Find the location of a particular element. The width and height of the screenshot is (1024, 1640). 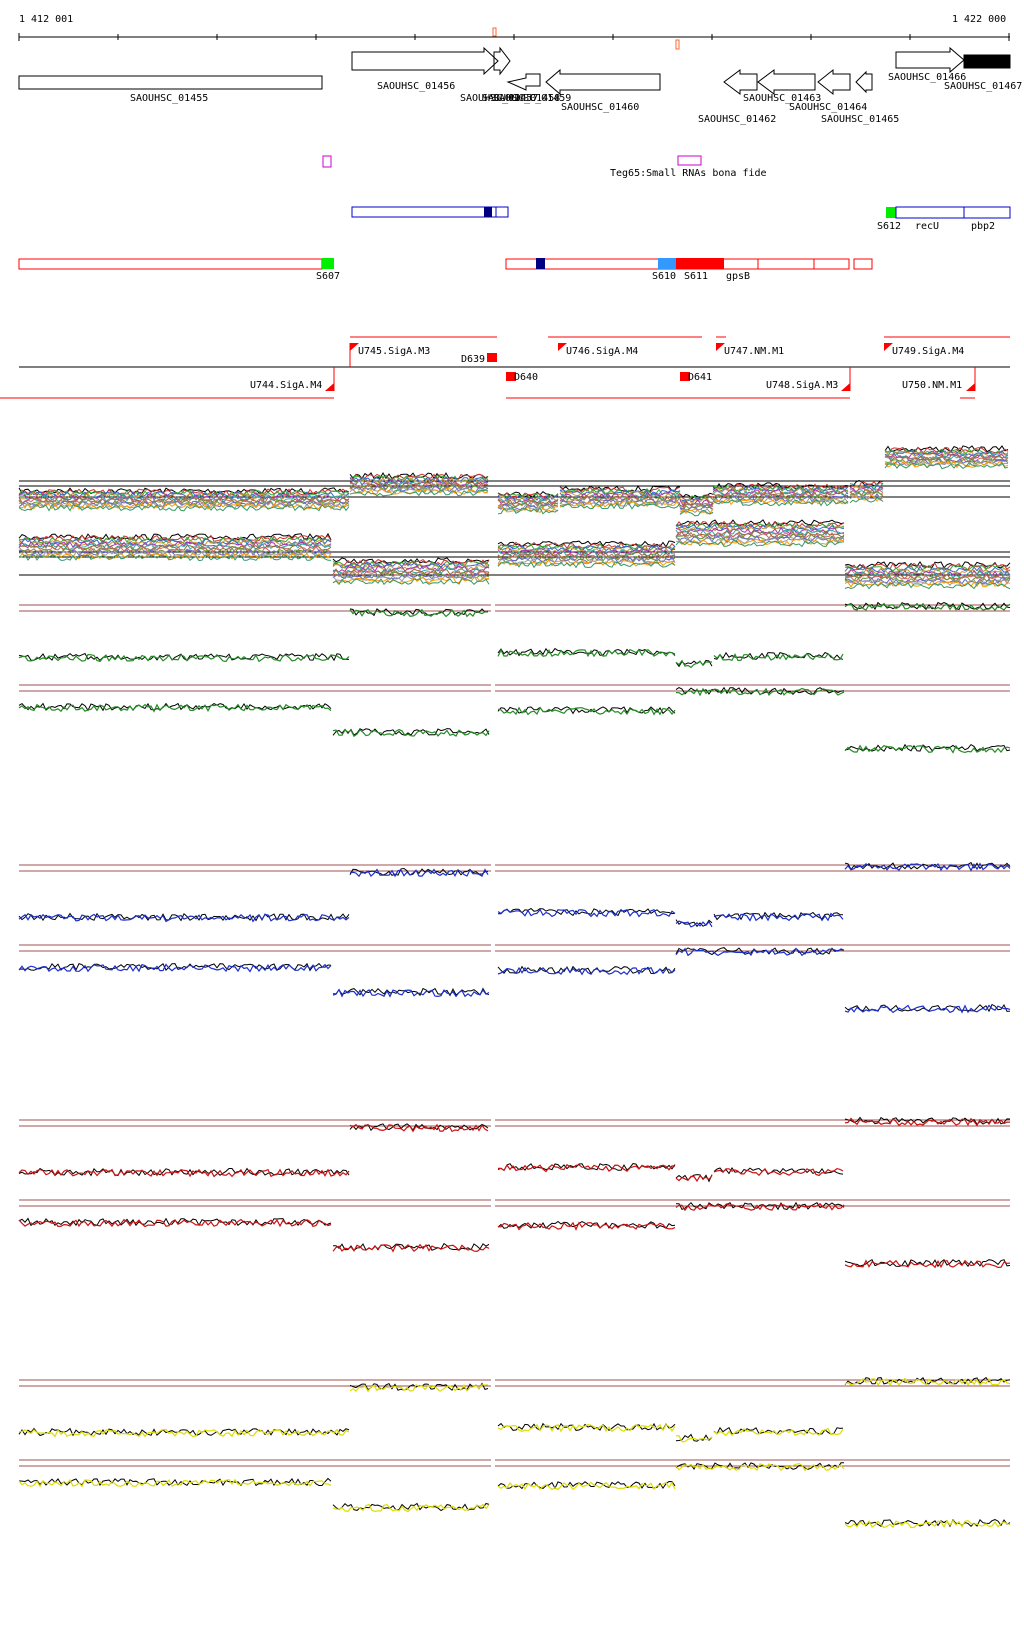

gene-label: SAOUHSC_01455 is located at coordinates (169, 98).